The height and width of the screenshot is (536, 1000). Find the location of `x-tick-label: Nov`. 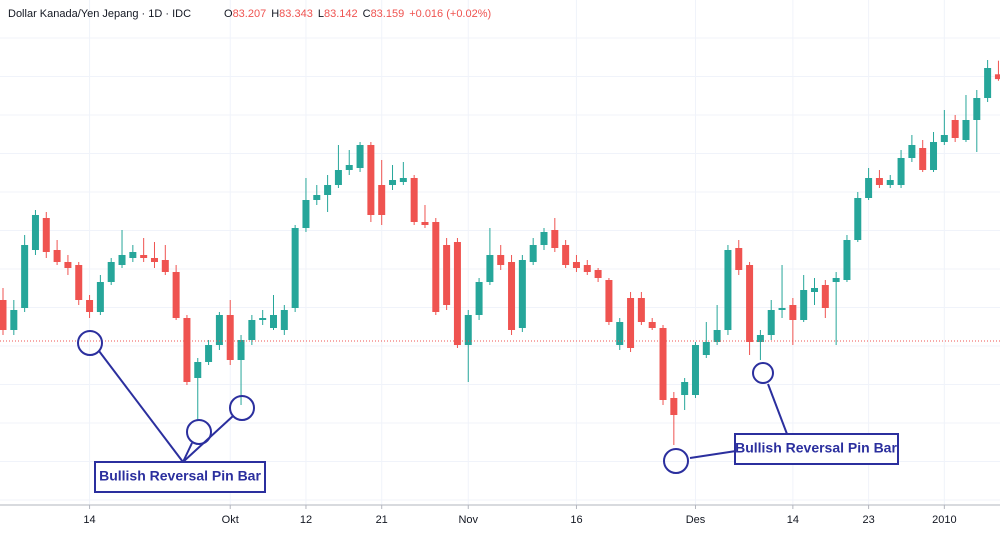

x-tick-label: Nov is located at coordinates (468, 520).